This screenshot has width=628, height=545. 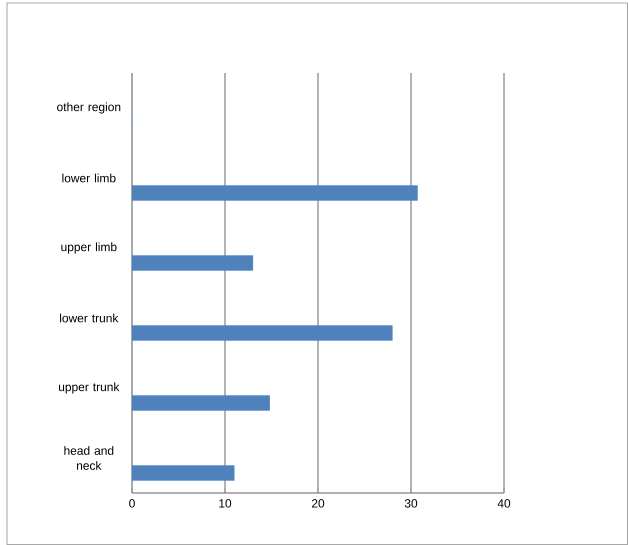 What do you see at coordinates (89, 178) in the screenshot?
I see `y-tick-label: lower limb` at bounding box center [89, 178].